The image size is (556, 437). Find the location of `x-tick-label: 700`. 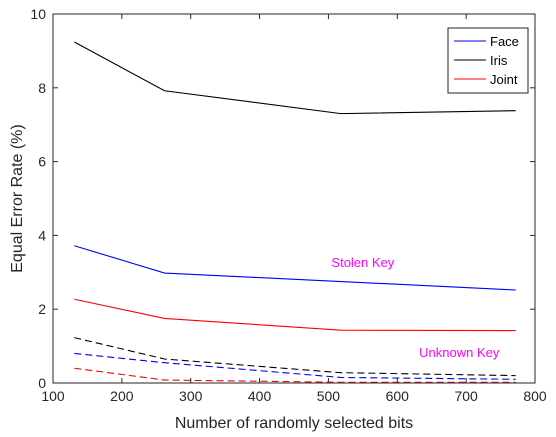

x-tick-label: 700 is located at coordinates (466, 396).